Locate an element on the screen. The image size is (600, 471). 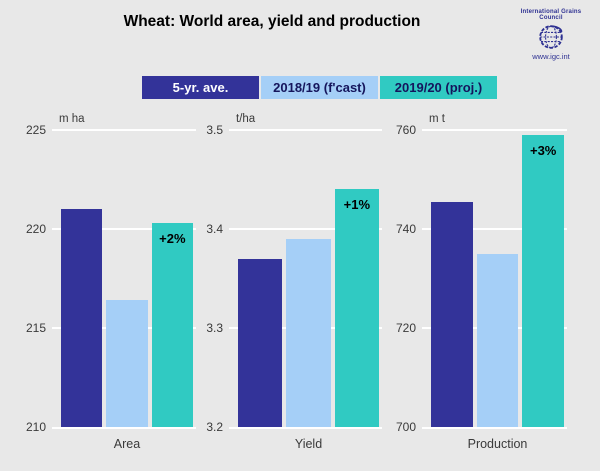
x-axis-label: Area is located at coordinates (127, 444).